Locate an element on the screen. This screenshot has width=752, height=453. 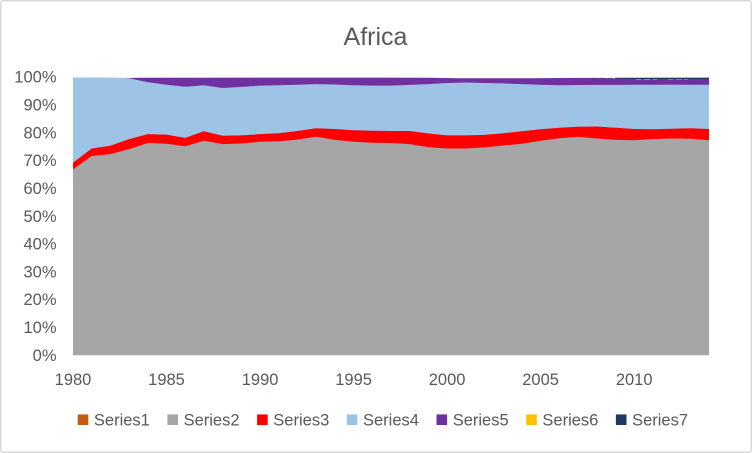
svg-text: 60% is located at coordinates (39, 189).